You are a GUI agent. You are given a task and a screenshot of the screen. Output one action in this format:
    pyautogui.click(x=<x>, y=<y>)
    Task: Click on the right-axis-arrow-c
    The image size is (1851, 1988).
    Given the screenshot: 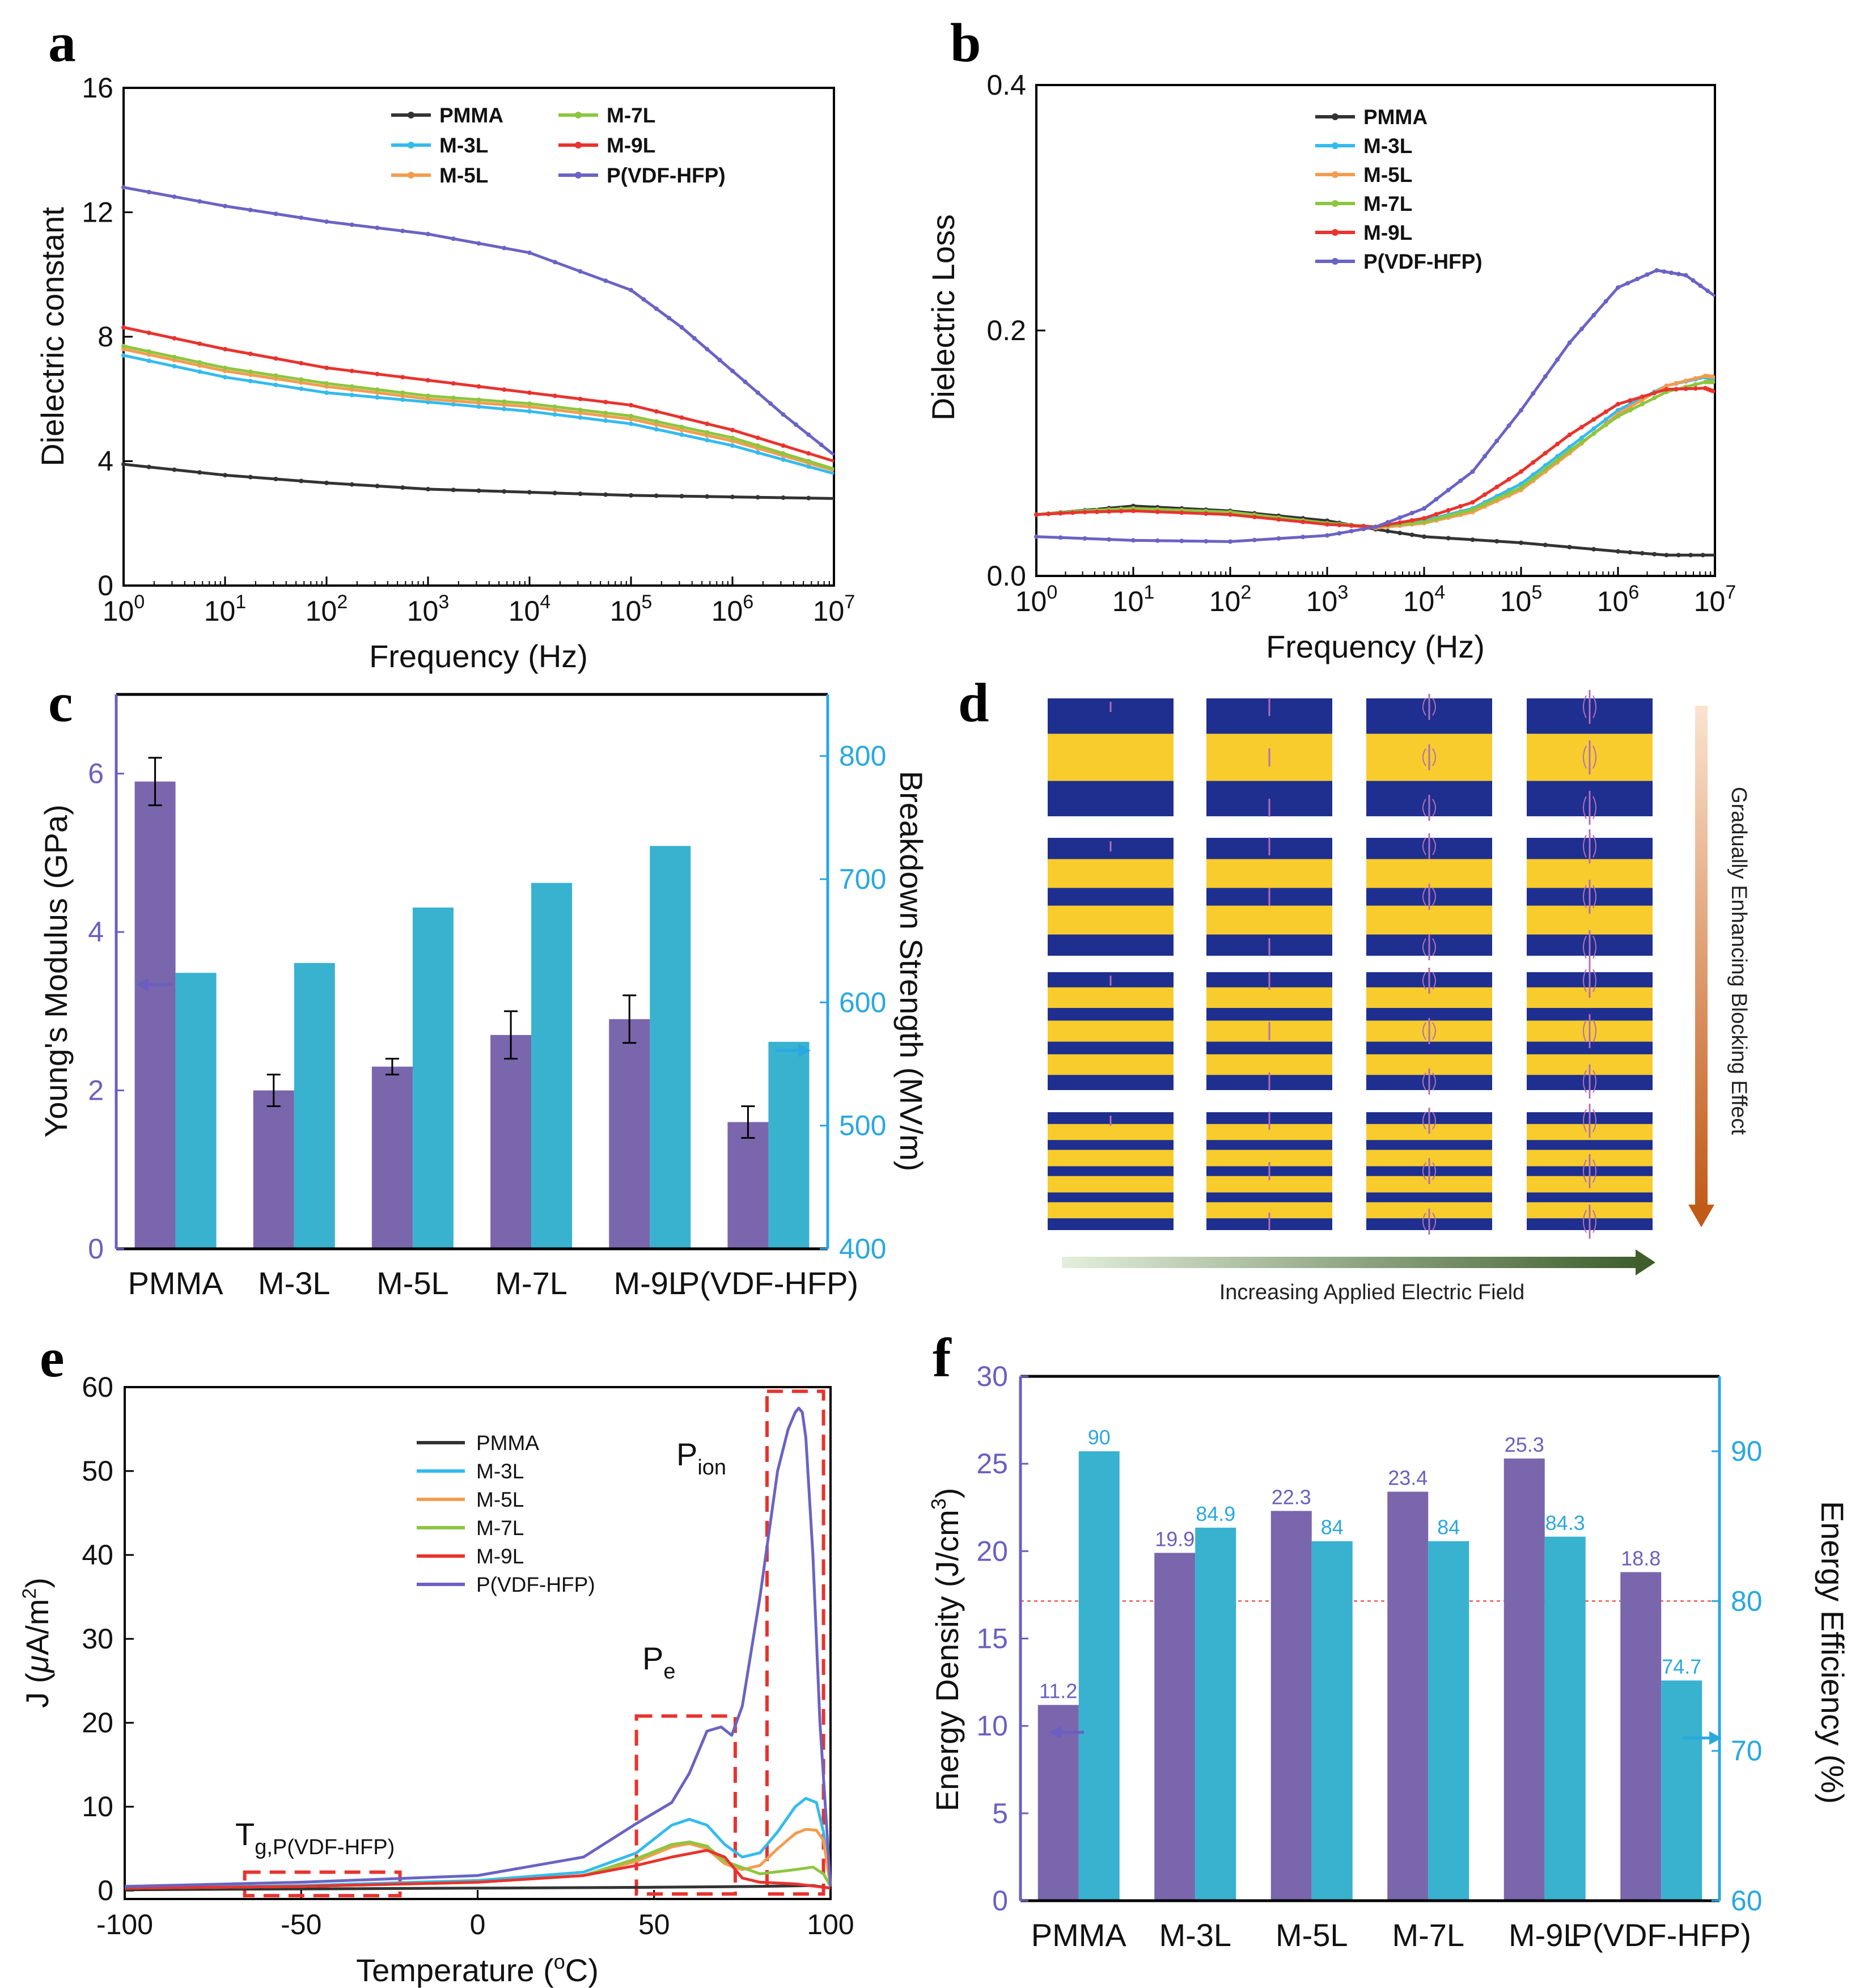 What is the action you would take?
    pyautogui.click(x=793, y=1050)
    